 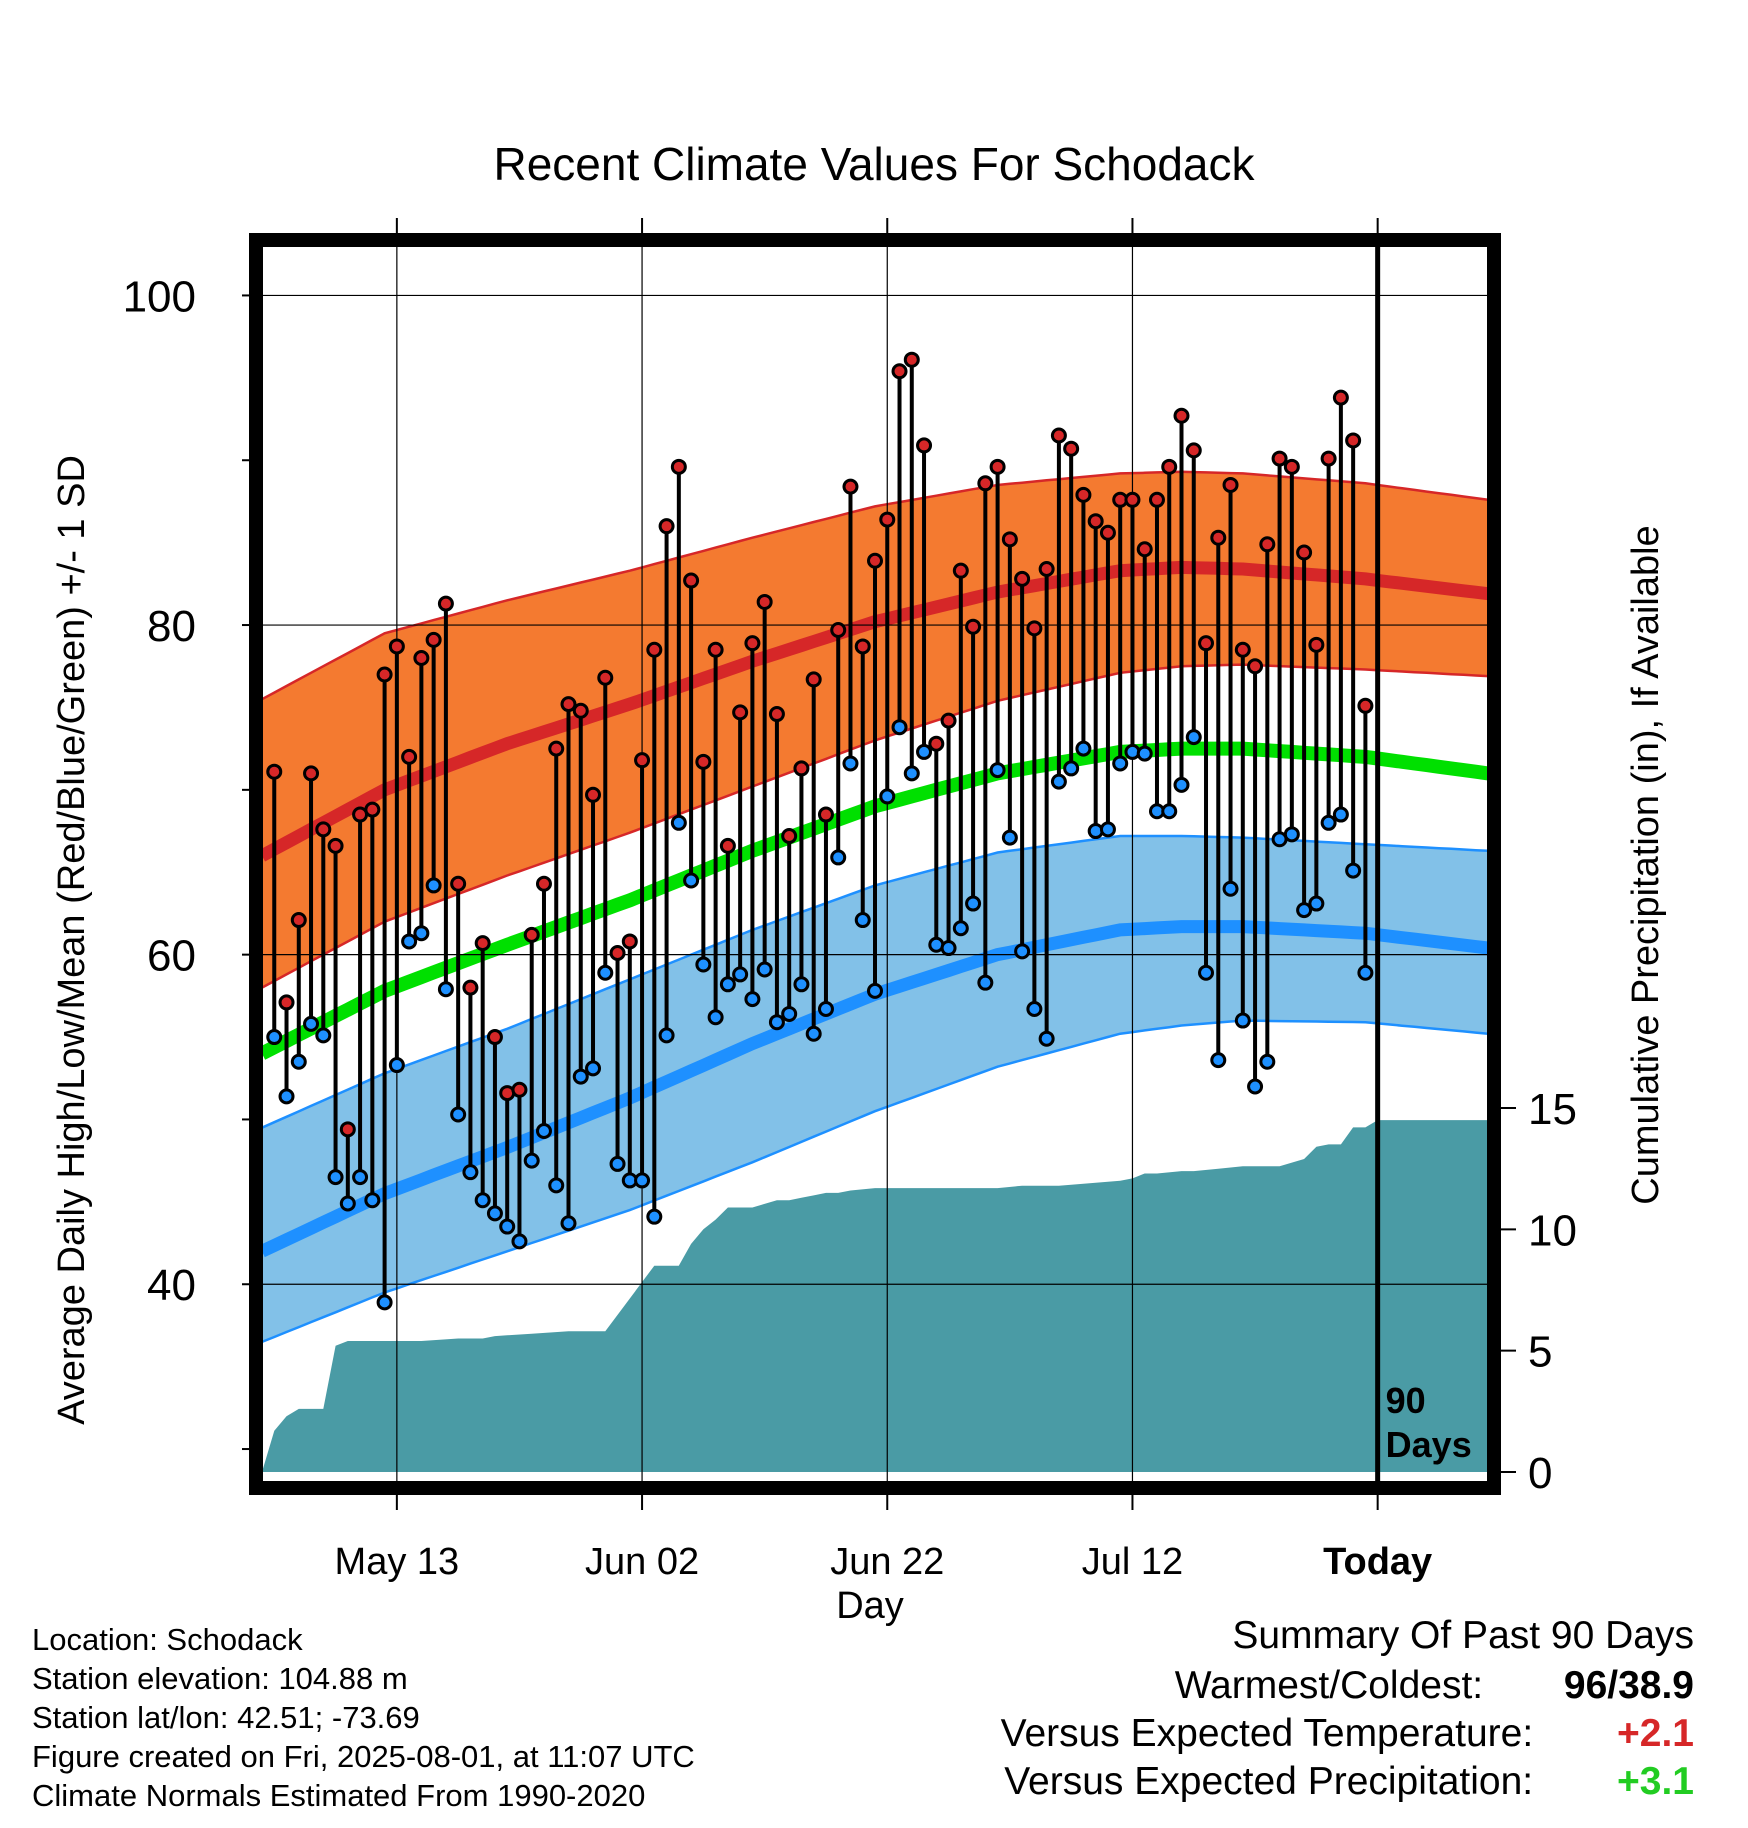 I want to click on y2-tick-label: 15, so click(x=1552, y=1109).